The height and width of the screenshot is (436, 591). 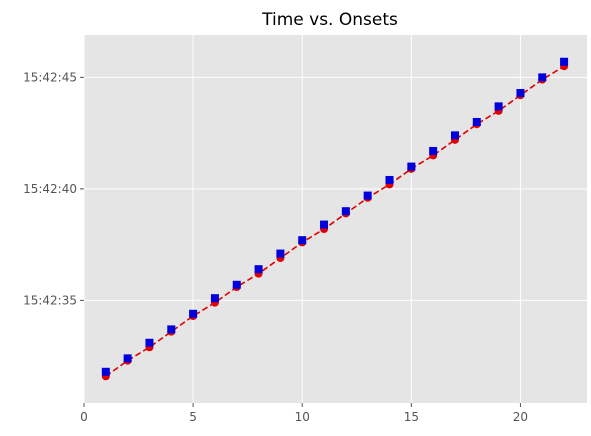 What do you see at coordinates (50, 77) in the screenshot?
I see `y-tick-label: 15:42:45` at bounding box center [50, 77].